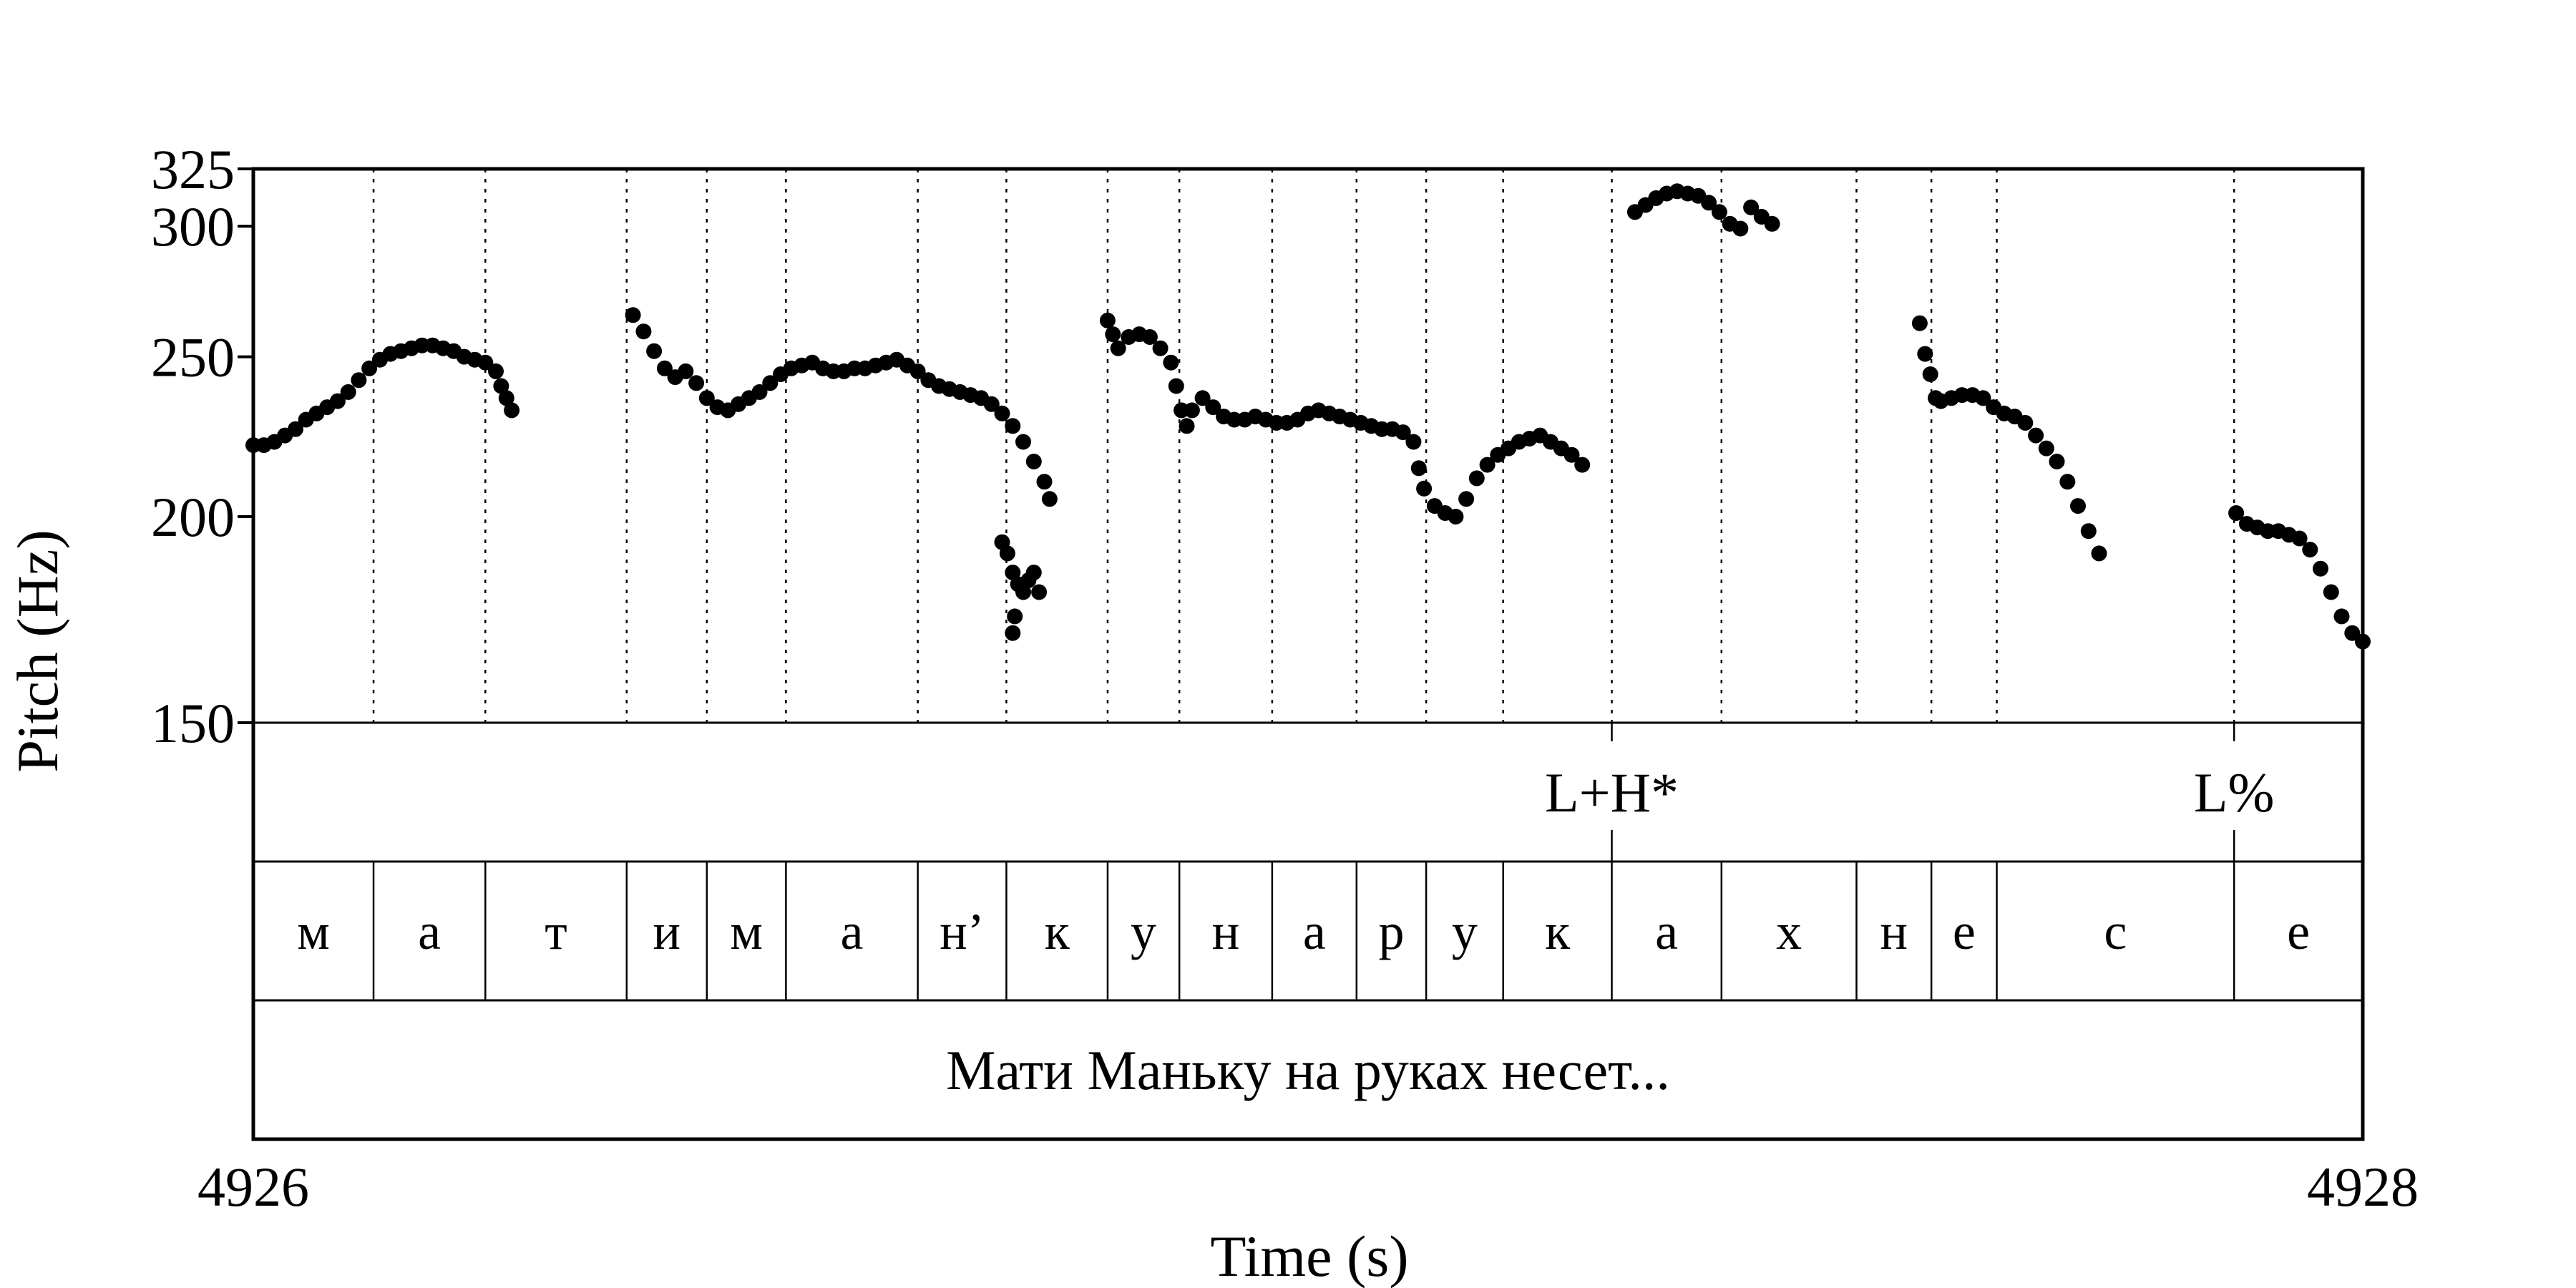 This screenshot has width=2576, height=1288. I want to click on y-tick-label: 150, so click(193, 723).